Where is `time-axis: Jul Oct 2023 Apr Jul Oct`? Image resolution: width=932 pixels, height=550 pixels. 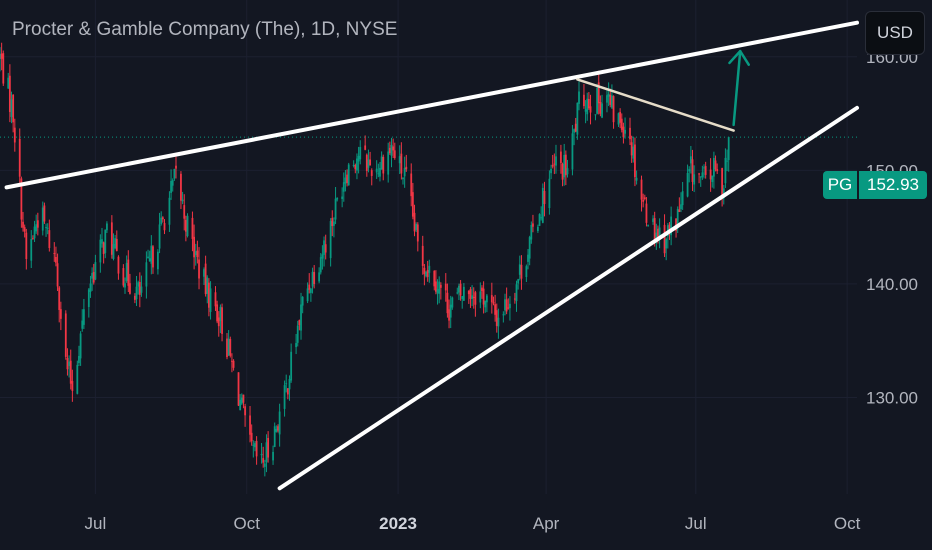
time-axis: Jul Oct 2023 Apr Jul Oct is located at coordinates (473, 523).